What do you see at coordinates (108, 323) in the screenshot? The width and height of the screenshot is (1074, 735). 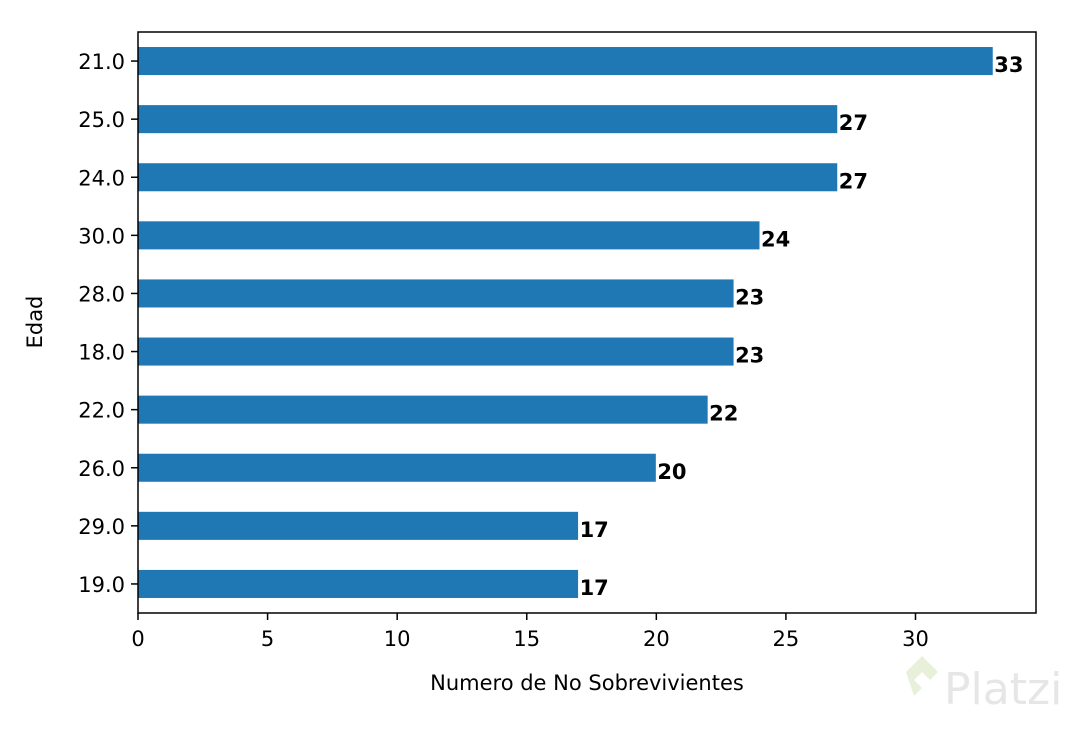 I see `y-axis-ticks: 21.0 25.0 24.0 30.0 28.0 18.0 22.0 26.0 29.0 19.0` at bounding box center [108, 323].